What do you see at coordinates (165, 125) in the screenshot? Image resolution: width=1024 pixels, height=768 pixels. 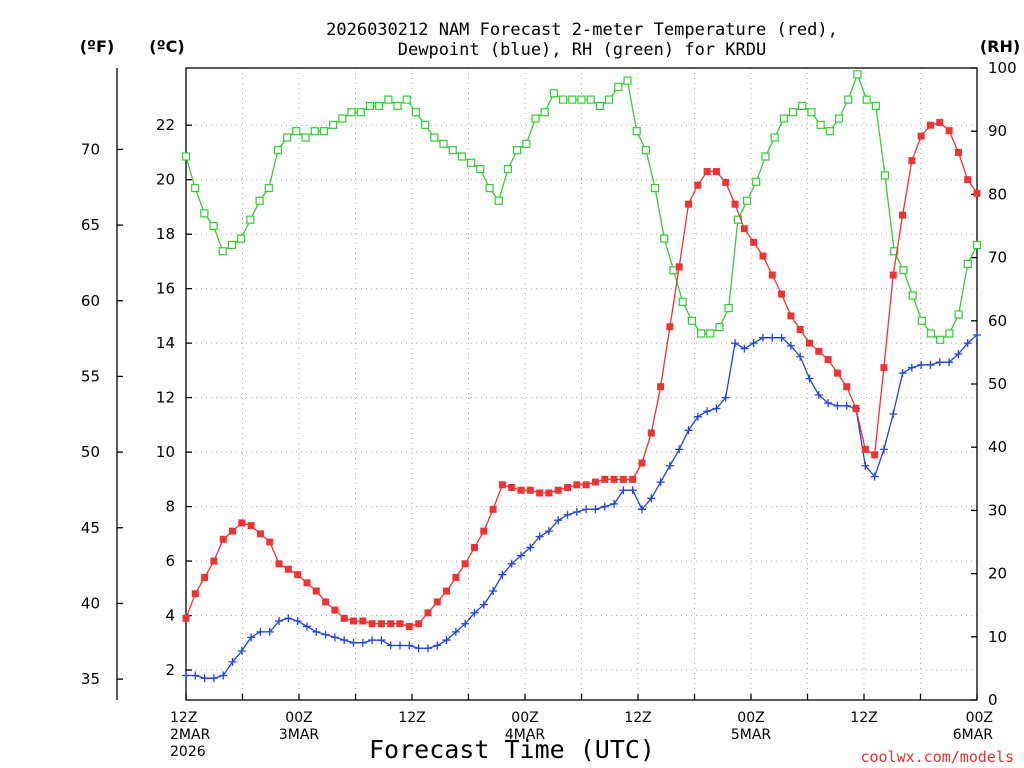 I see `celsius-tick-label: 22` at bounding box center [165, 125].